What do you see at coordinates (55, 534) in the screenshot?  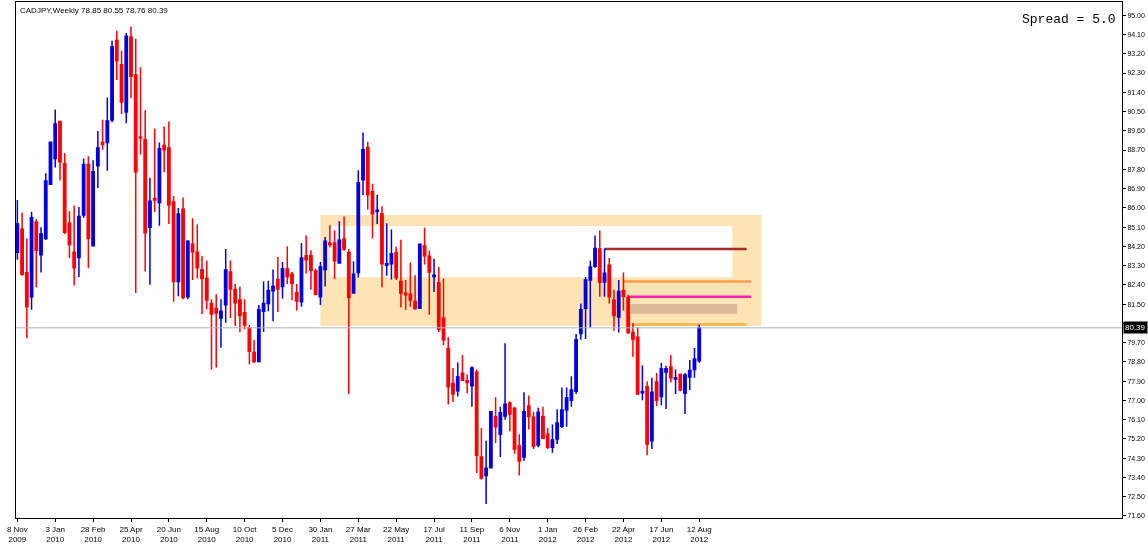 I see `x-tick-label: 3 Jan 2010` at bounding box center [55, 534].